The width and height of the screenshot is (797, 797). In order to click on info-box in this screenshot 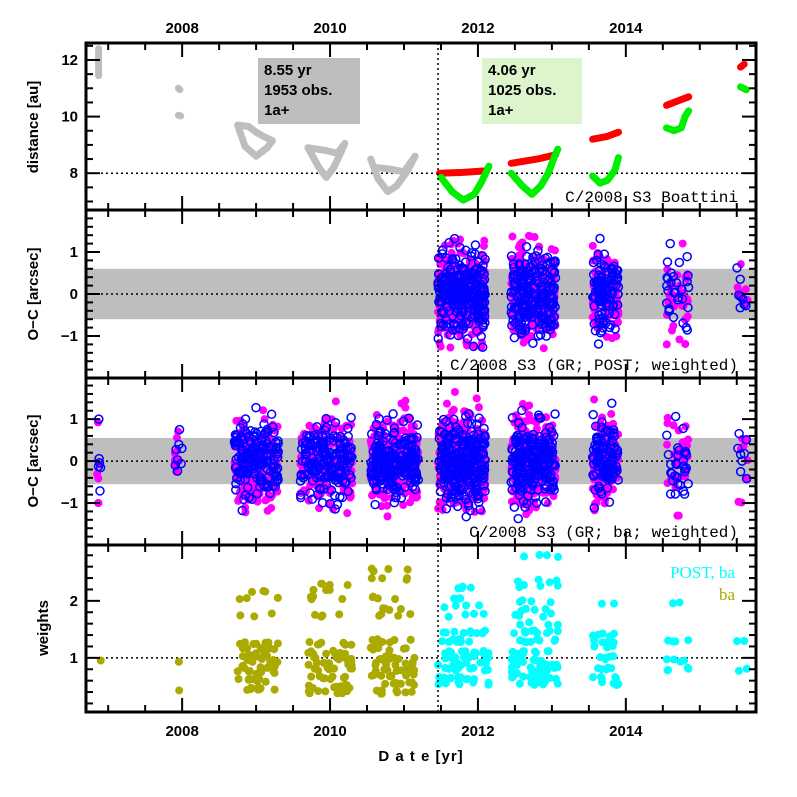, I will do `click(309, 91)`.